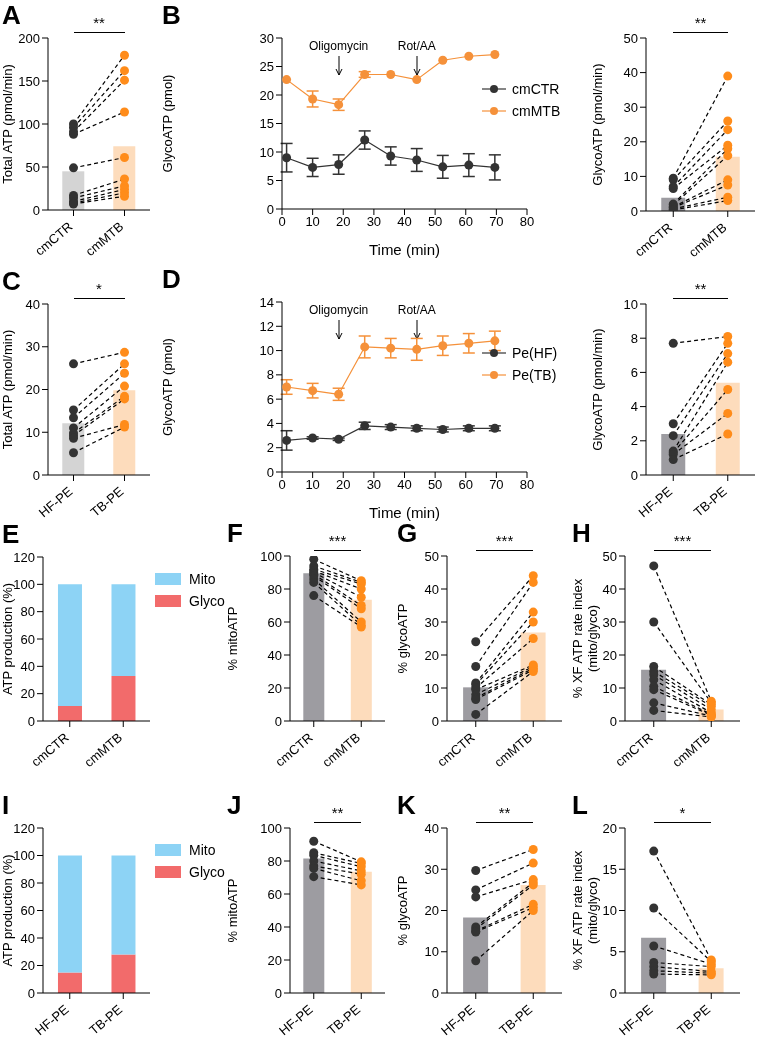 This screenshot has width=761, height=1039. Describe the element at coordinates (266, 302) in the screenshot. I see `y-tick-label: 14` at that location.